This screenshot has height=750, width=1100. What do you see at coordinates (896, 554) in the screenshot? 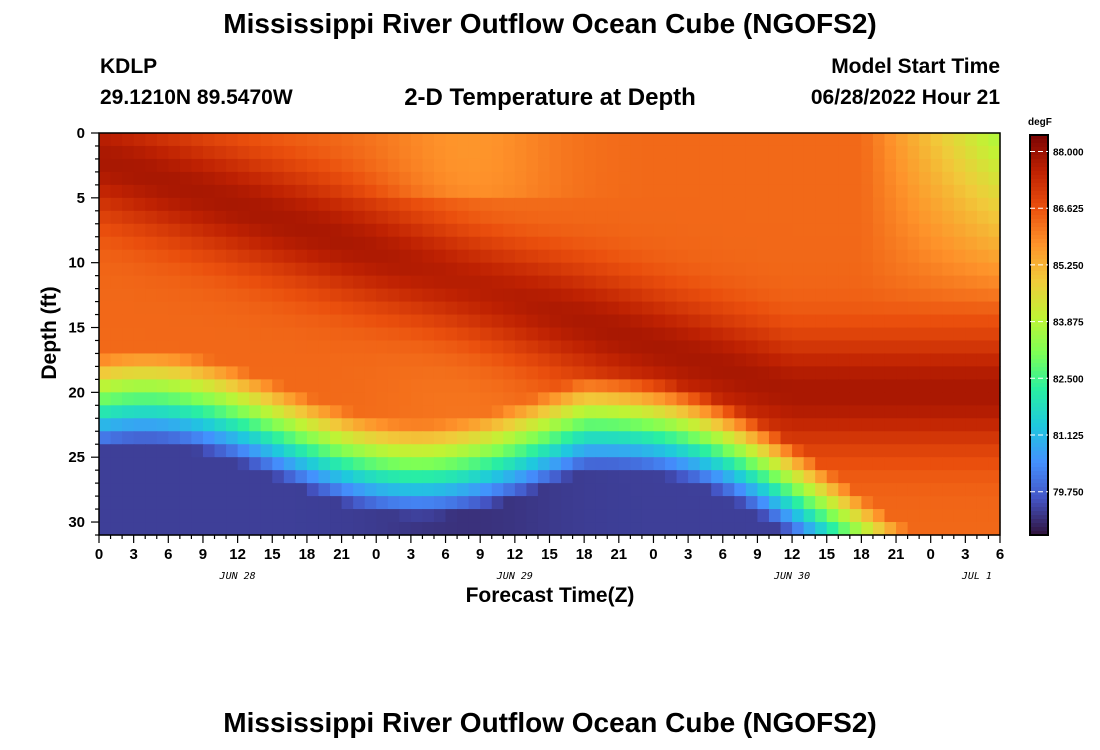
I see `x-tick-label: 21` at bounding box center [896, 554].